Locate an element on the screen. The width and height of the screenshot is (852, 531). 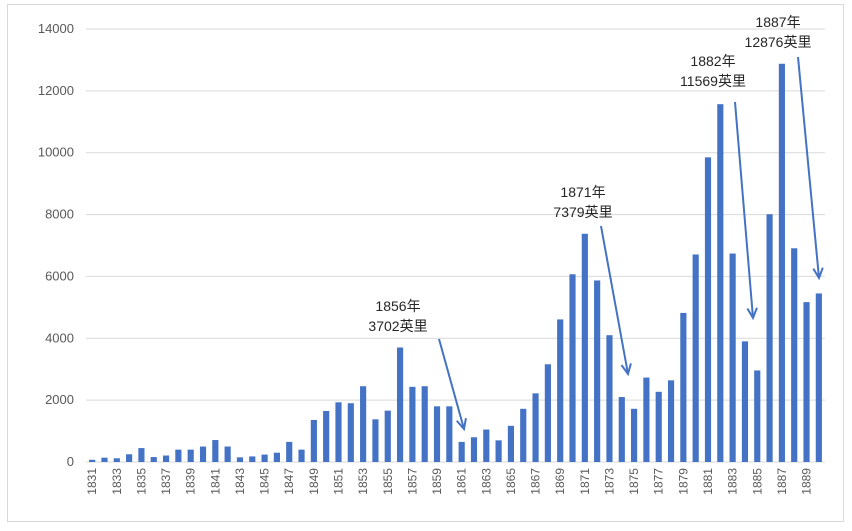
y-tick-label: 6000 is located at coordinates (59, 275).